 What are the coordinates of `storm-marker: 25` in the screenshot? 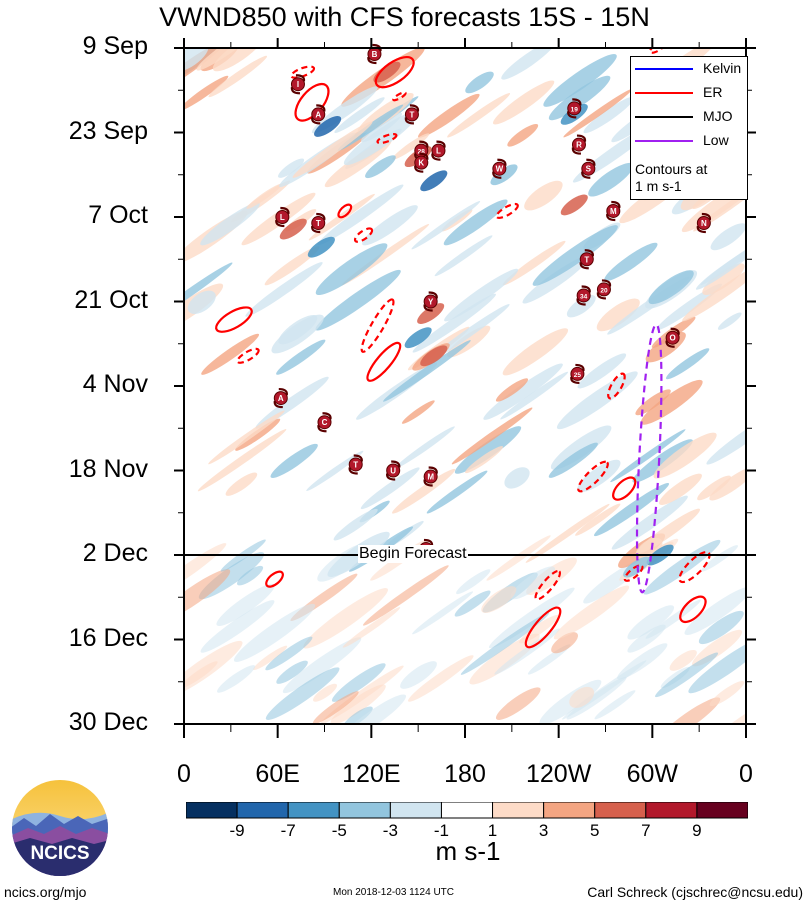 It's located at (577, 374).